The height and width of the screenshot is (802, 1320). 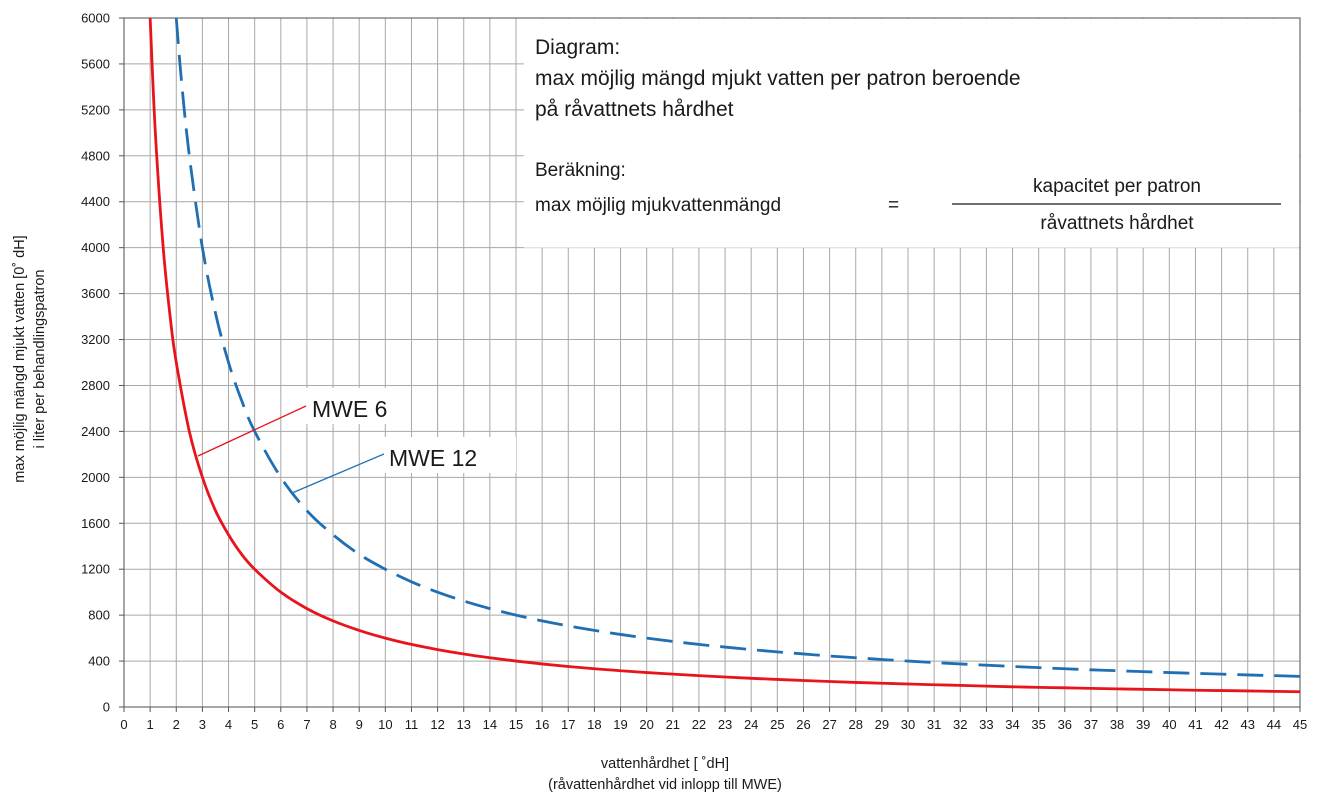 I want to click on info-calc-title: Beräkning:, so click(x=580, y=170).